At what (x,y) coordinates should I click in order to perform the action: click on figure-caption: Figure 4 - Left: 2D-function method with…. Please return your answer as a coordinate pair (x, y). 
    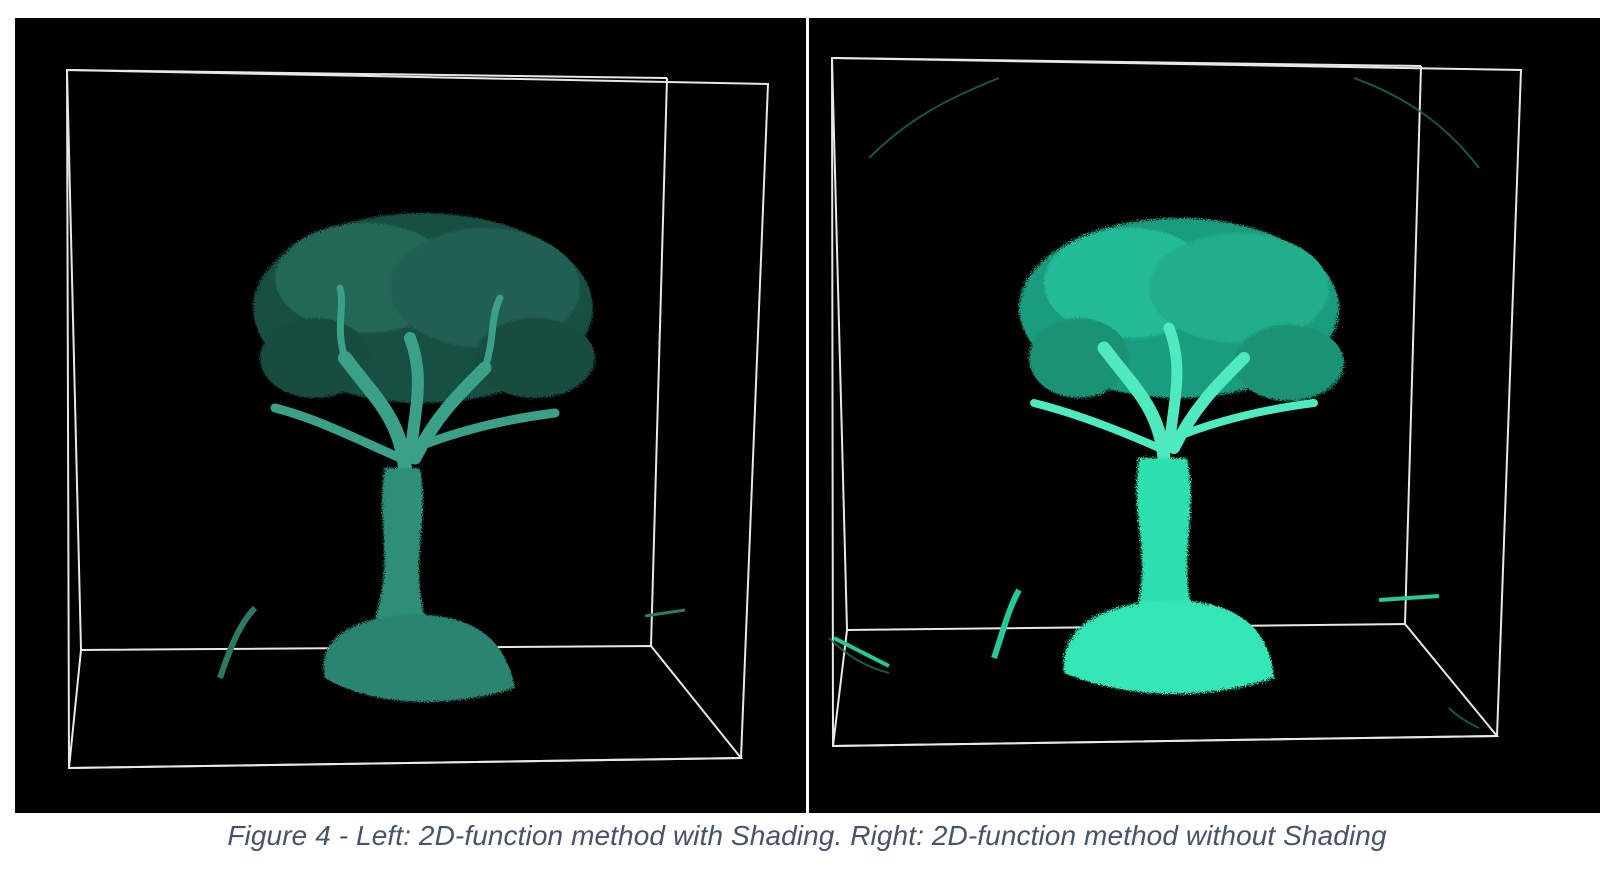
    Looking at the image, I should click on (807, 836).